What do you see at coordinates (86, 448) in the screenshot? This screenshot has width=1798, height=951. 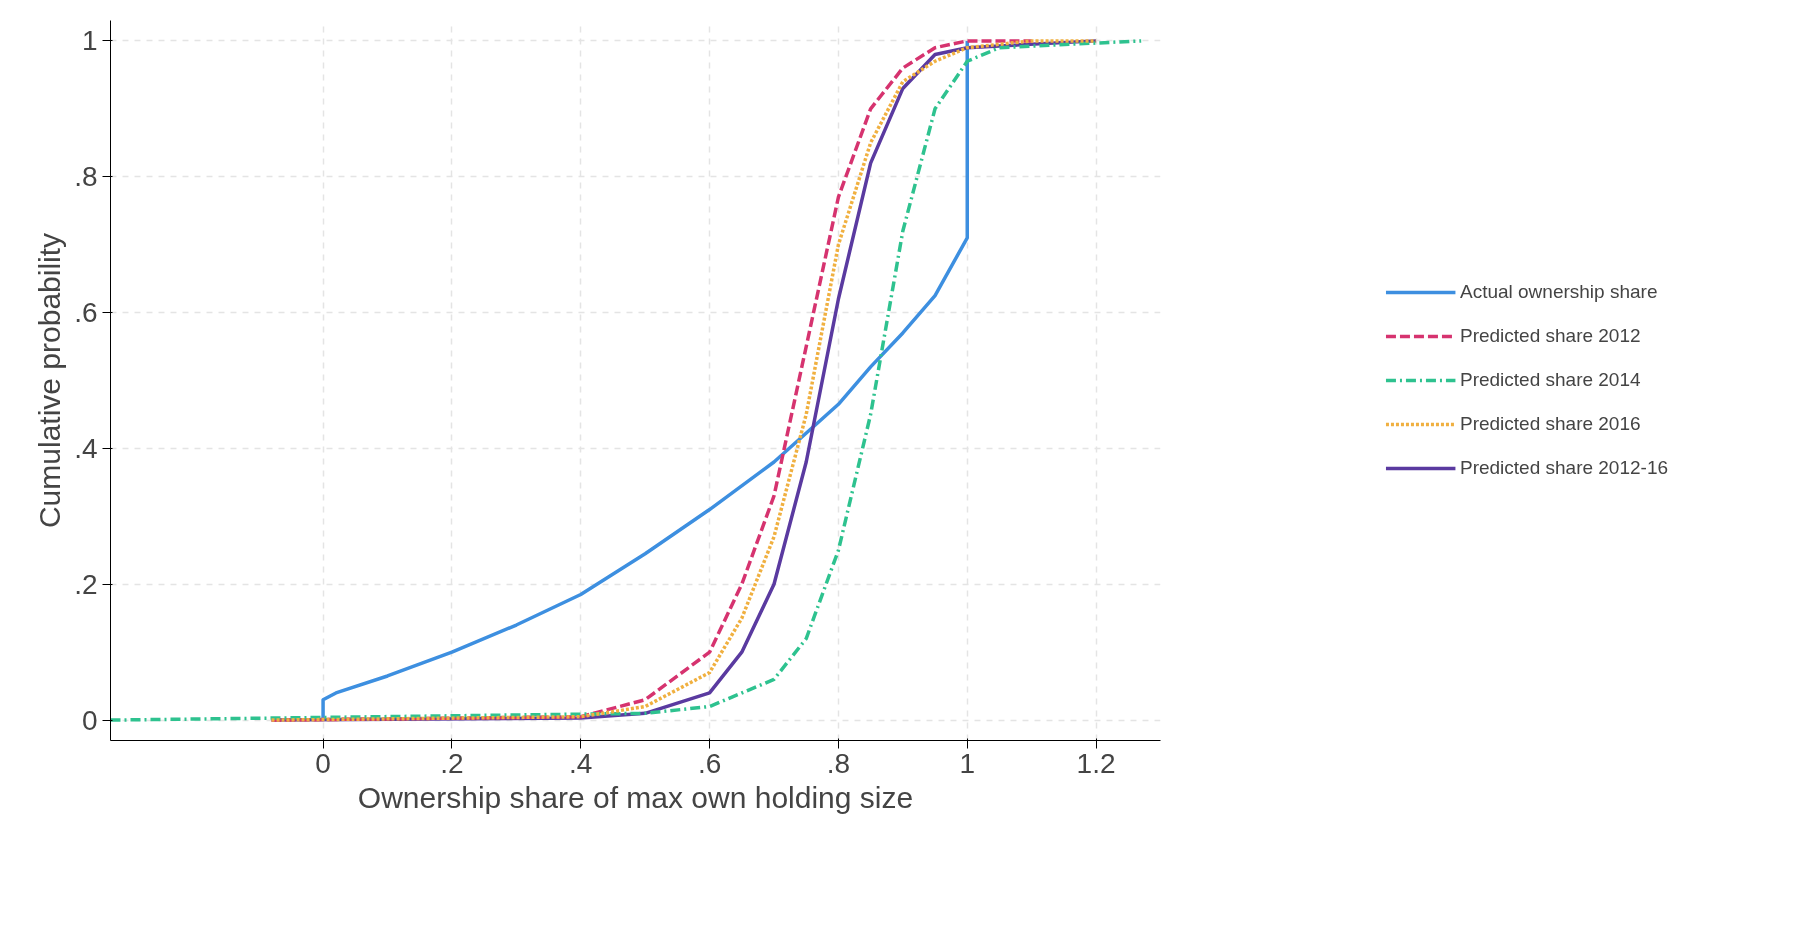 I see `y-tick-label: .4` at bounding box center [86, 448].